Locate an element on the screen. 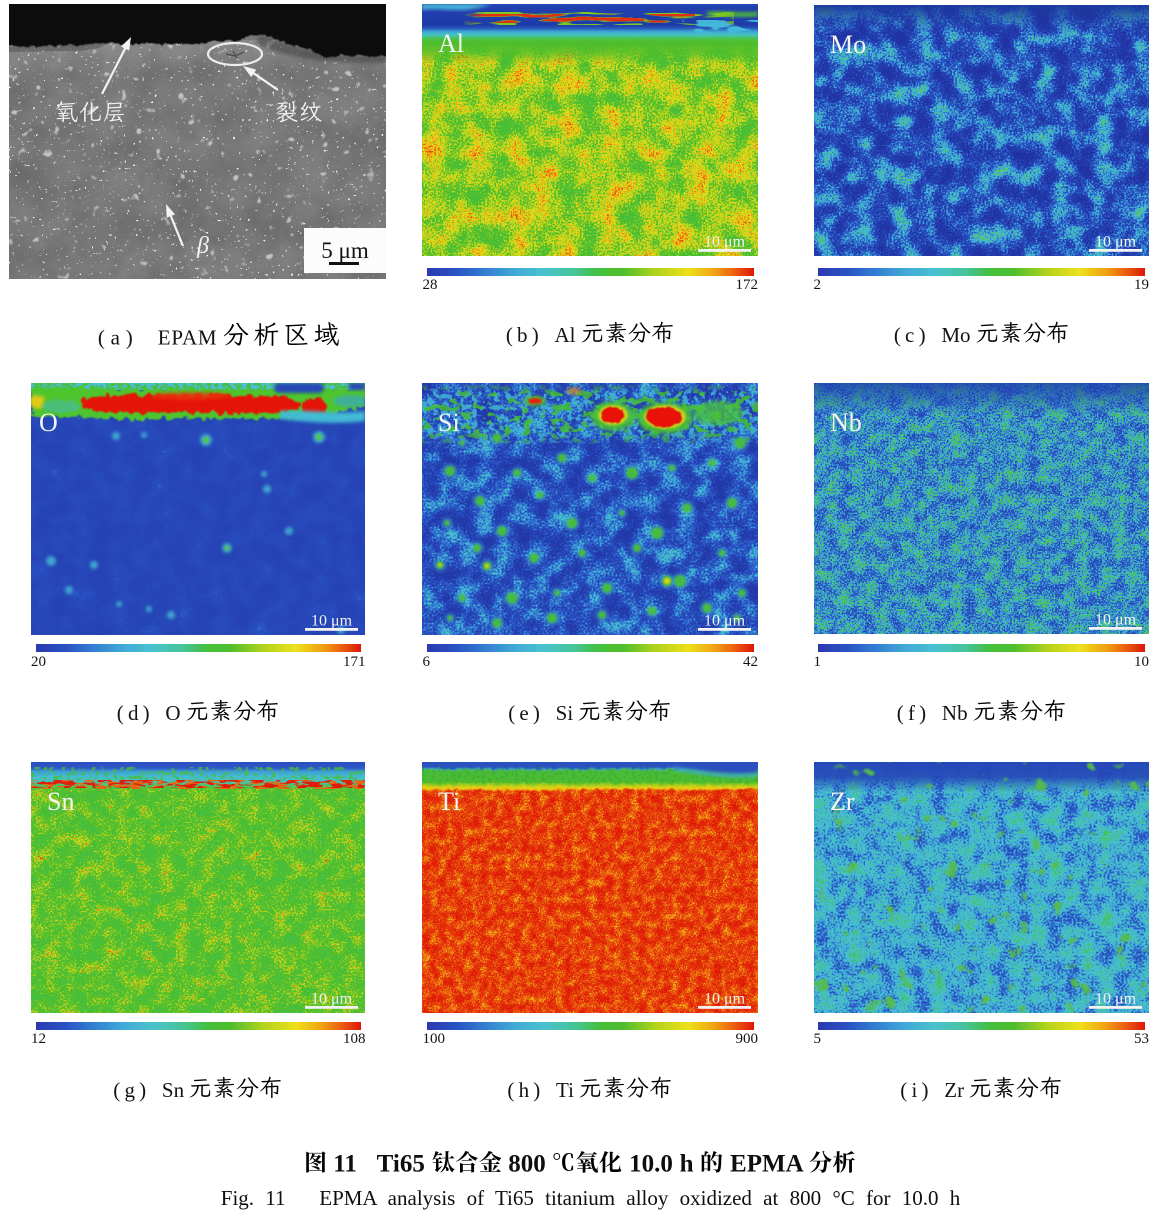 The height and width of the screenshot is (1220, 1159). svg-text: Si is located at coordinates (449, 422).